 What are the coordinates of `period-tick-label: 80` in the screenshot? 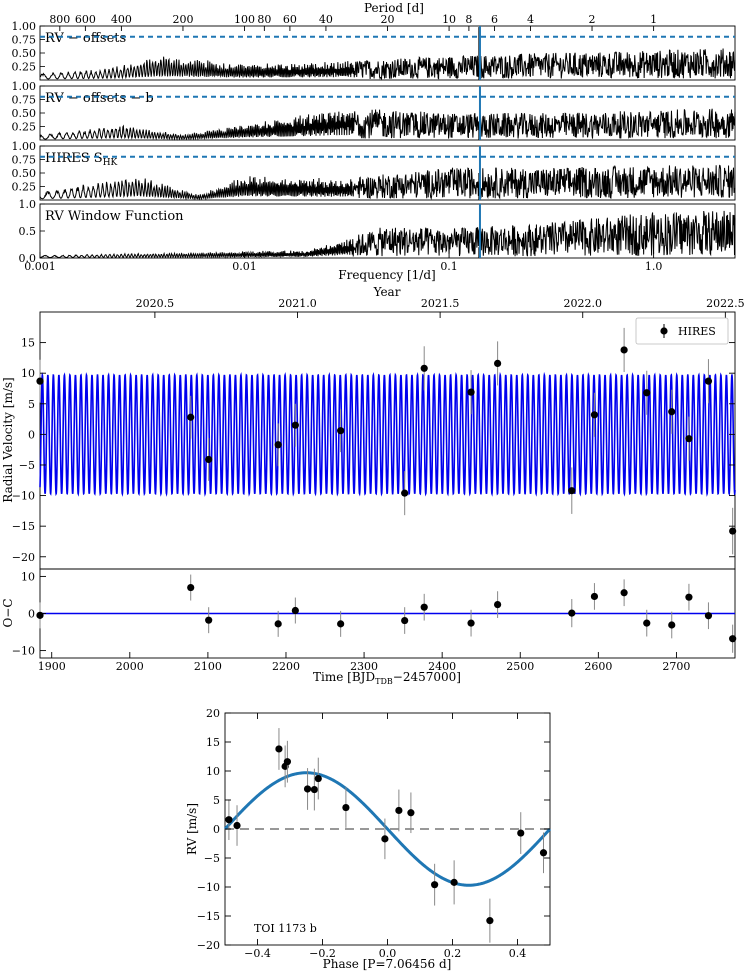 It's located at (264, 19).